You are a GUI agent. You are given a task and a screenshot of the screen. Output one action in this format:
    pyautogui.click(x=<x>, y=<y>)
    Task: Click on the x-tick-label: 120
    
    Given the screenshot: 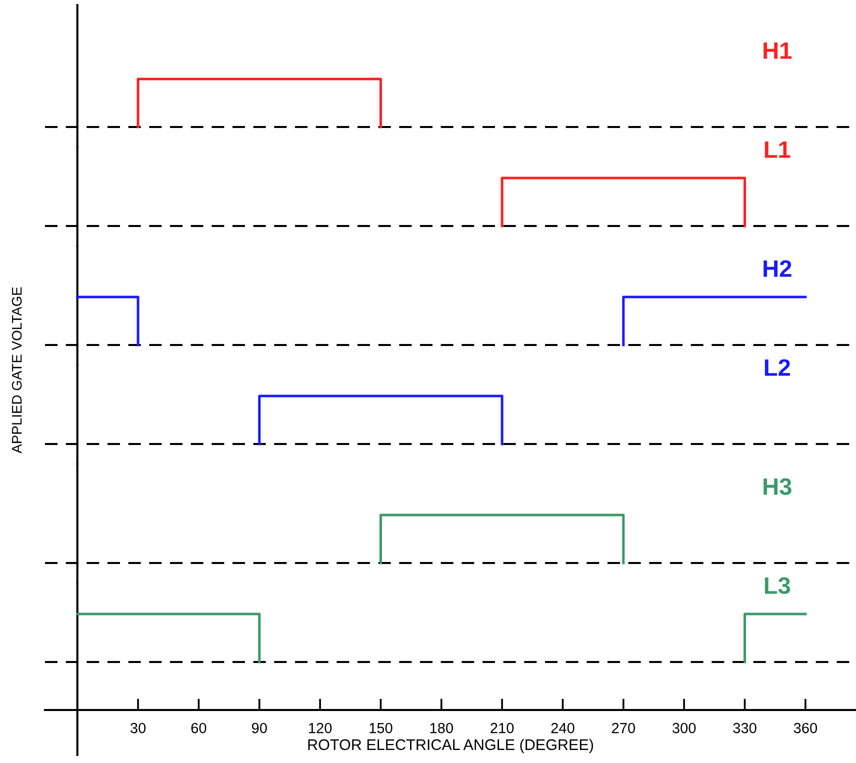 What is the action you would take?
    pyautogui.click(x=320, y=728)
    